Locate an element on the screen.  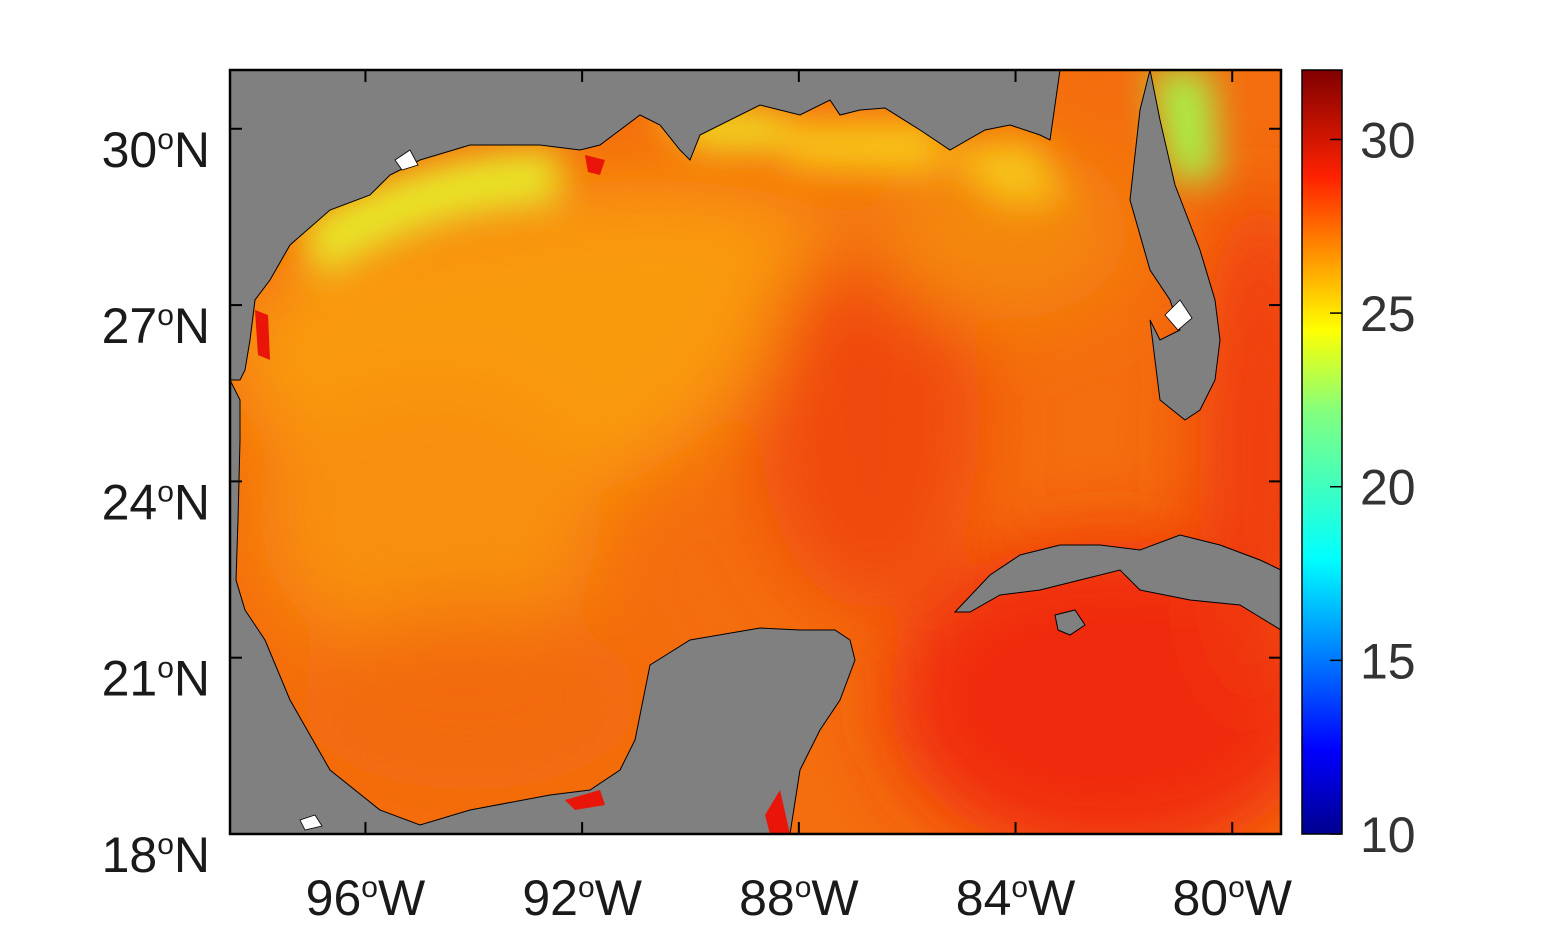
colorbar-tick-label: 30 is located at coordinates (1388, 140).